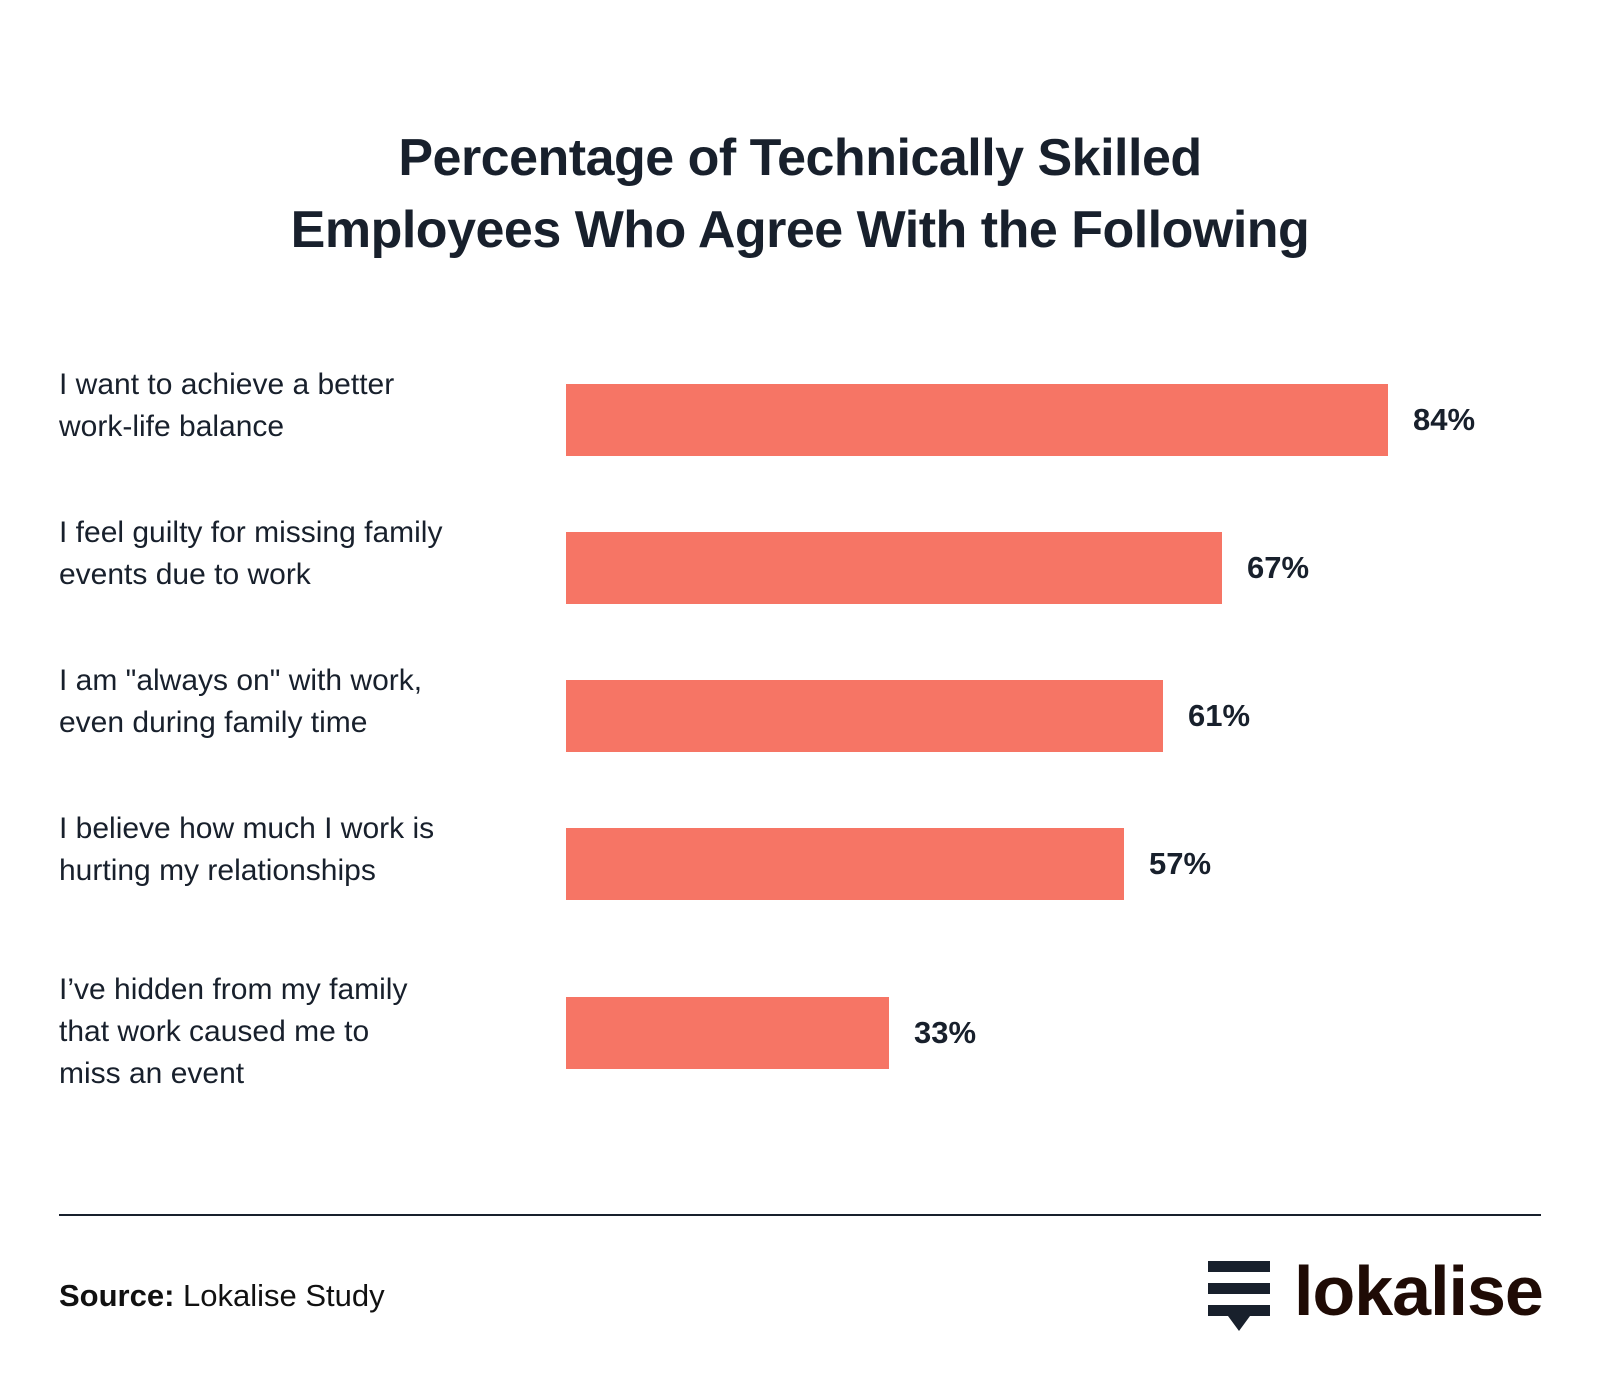 This screenshot has height=1376, width=1600. Describe the element at coordinates (279, 1295) in the screenshot. I see `source-value: Lokalise Study` at that location.